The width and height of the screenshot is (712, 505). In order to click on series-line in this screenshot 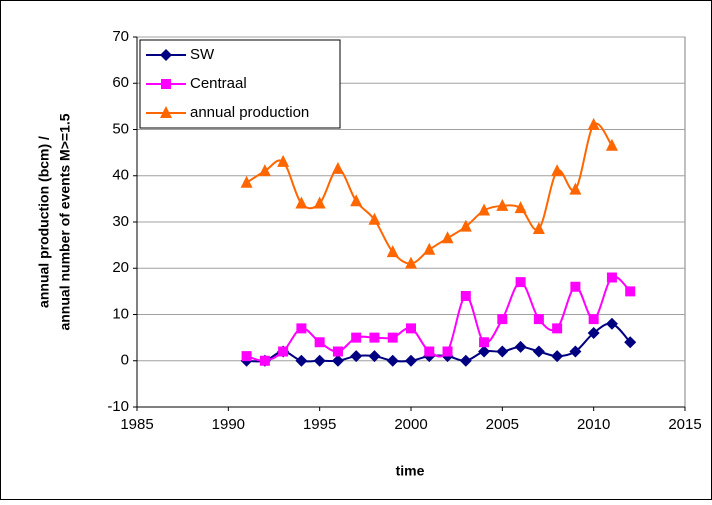, I will do `click(438, 318)`.